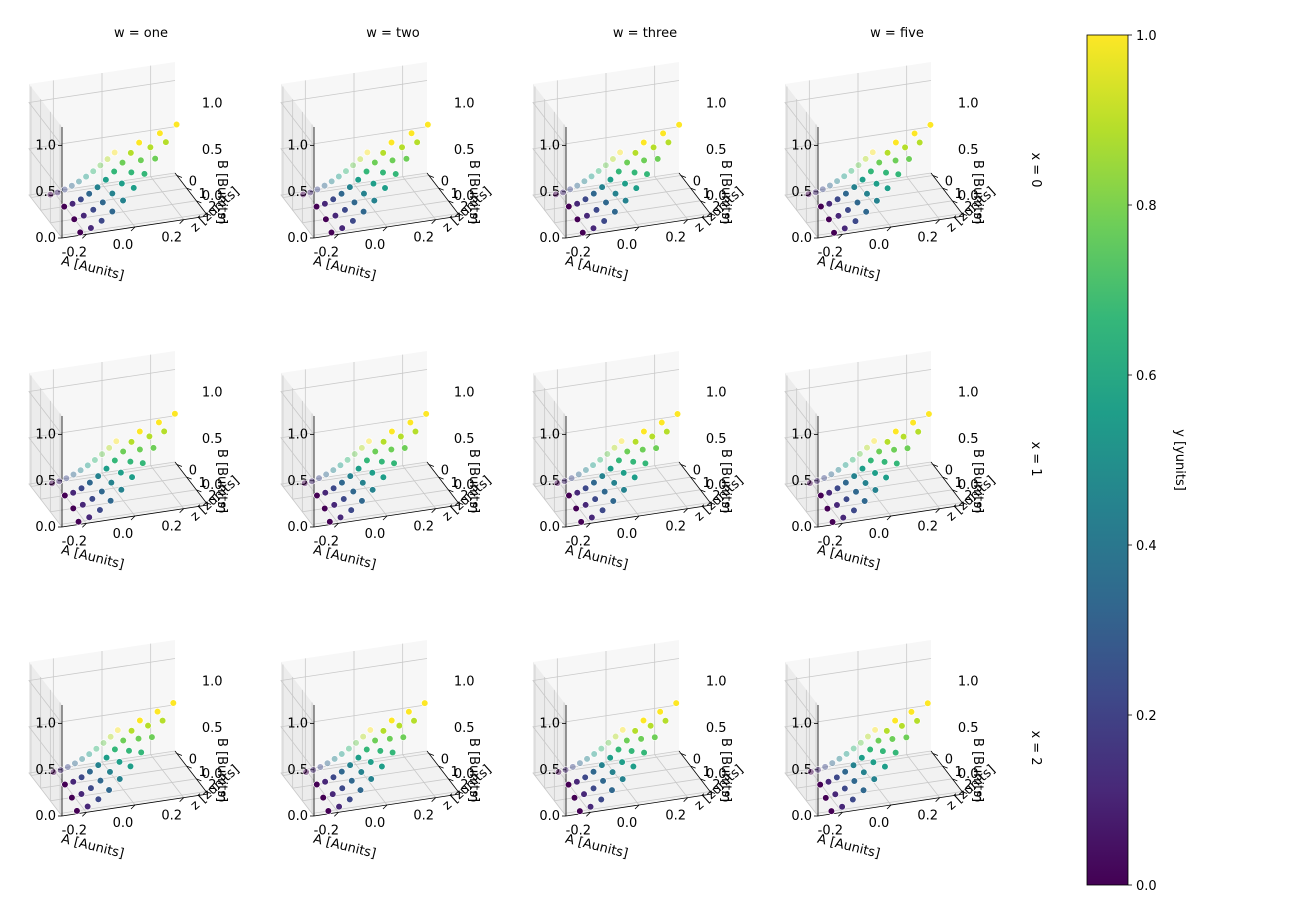 Image resolution: width=1300 pixels, height=900 pixels. Describe the element at coordinates (578, 541) in the screenshot. I see `x-tick-label: -0.2` at that location.